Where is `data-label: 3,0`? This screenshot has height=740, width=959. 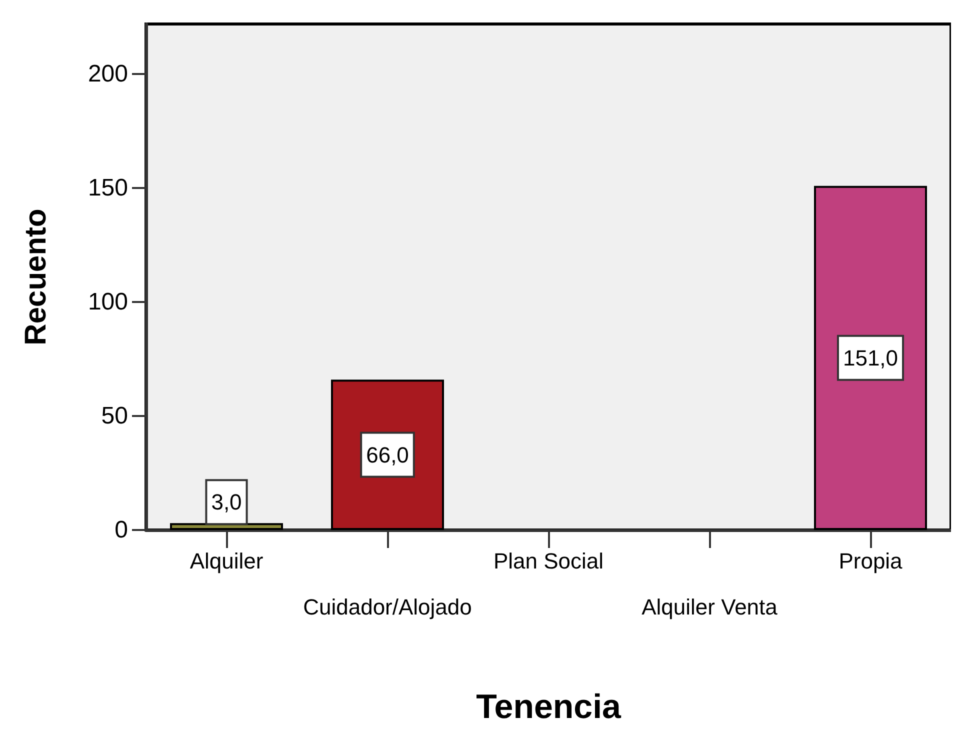
data-label: 3,0 is located at coordinates (226, 502).